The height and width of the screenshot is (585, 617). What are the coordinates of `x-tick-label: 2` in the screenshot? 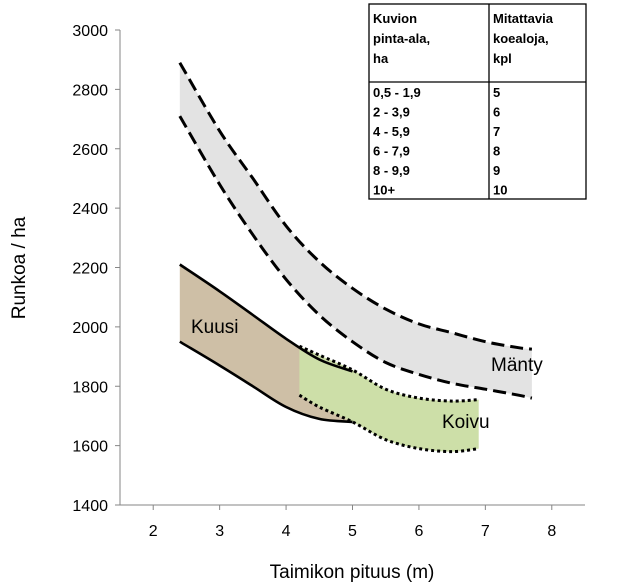 It's located at (153, 531).